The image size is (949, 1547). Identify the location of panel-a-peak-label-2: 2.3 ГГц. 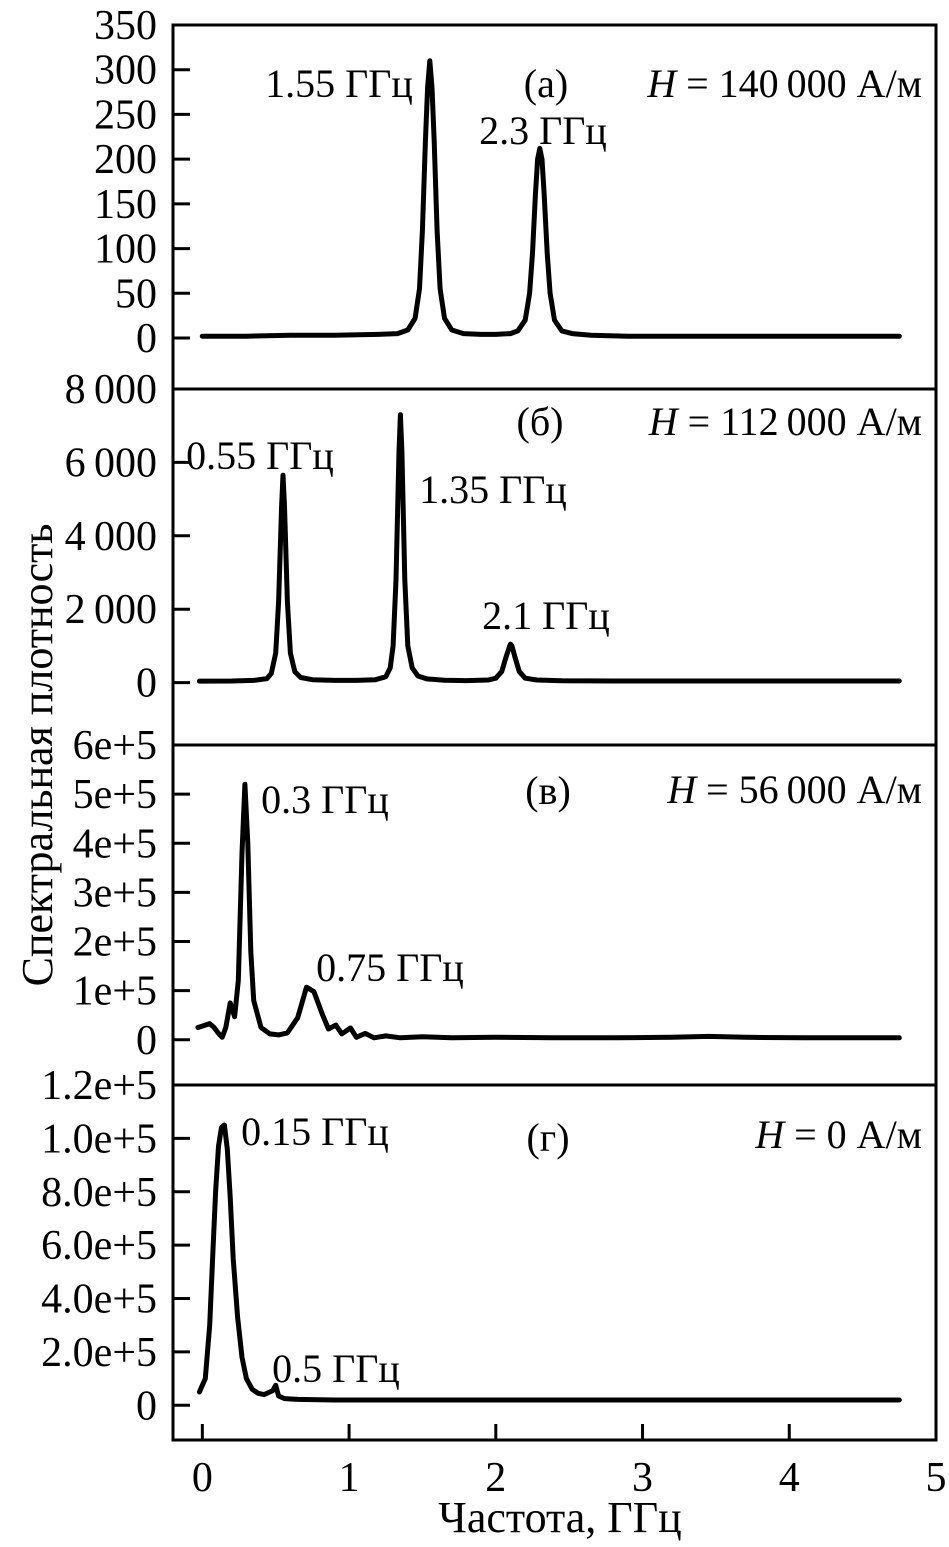
(543, 130).